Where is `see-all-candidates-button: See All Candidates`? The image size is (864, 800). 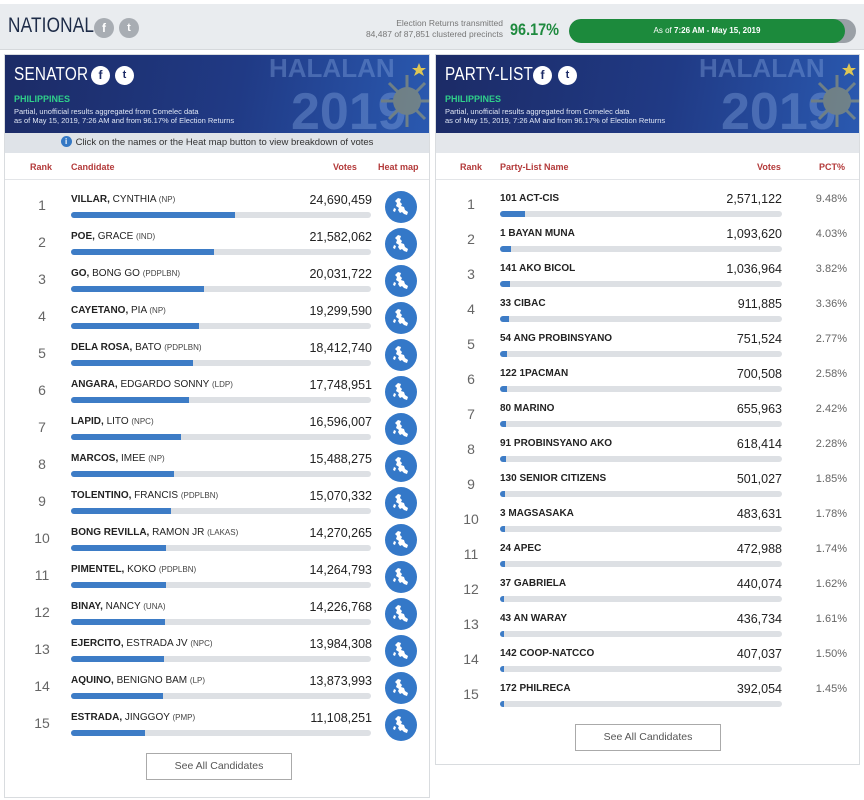 see-all-candidates-button: See All Candidates is located at coordinates (219, 766).